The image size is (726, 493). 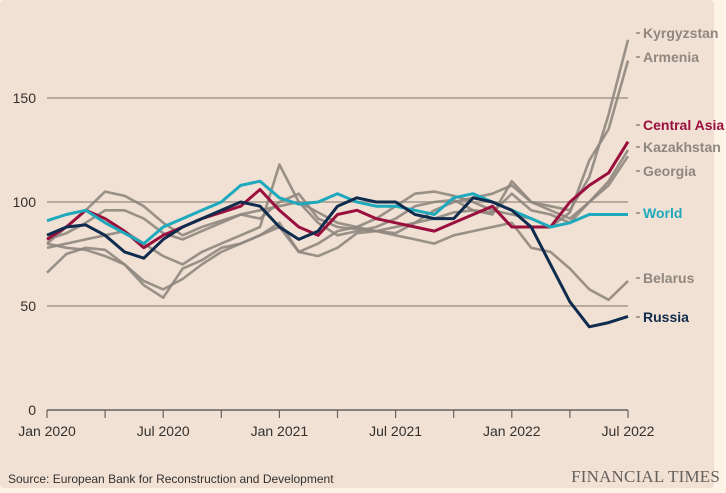 I want to click on ft-logo: FINANCIAL TIMES, so click(x=645, y=476).